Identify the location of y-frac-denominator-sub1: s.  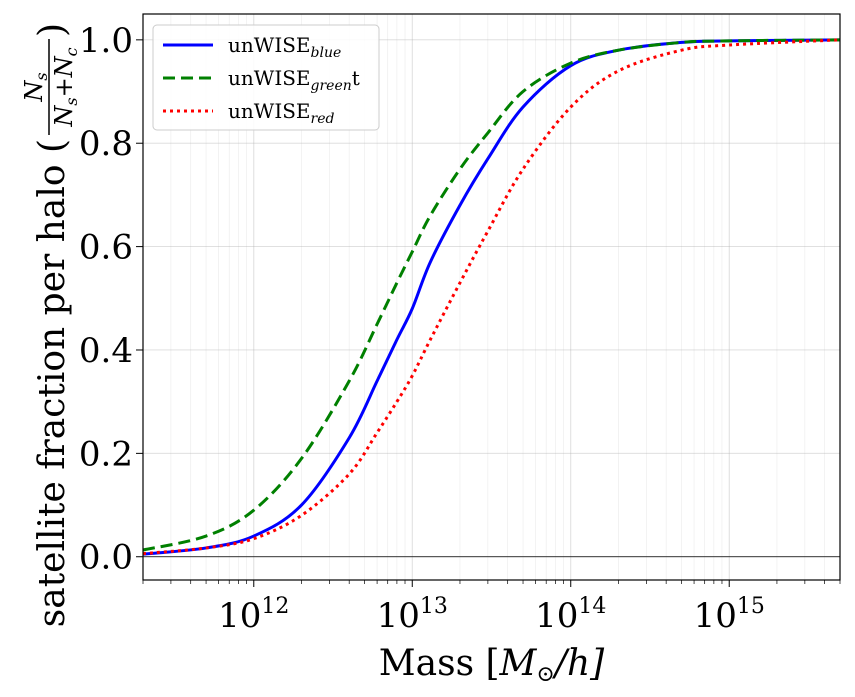
(71, 101).